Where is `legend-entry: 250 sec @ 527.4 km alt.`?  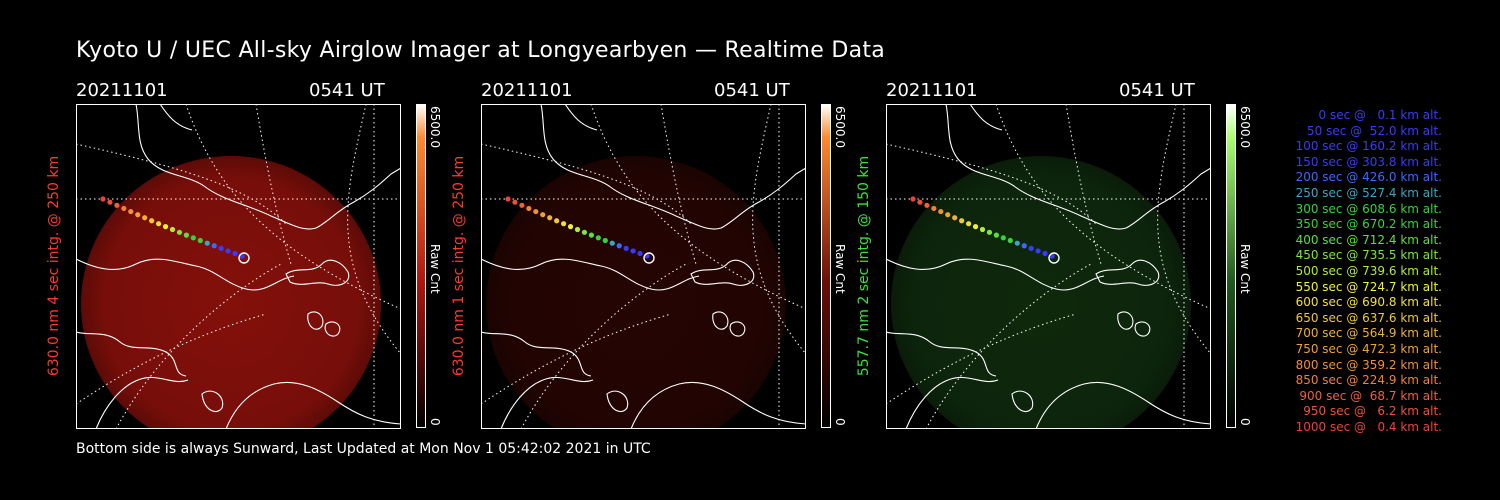
legend-entry: 250 sec @ 527.4 km alt. is located at coordinates (1368, 192).